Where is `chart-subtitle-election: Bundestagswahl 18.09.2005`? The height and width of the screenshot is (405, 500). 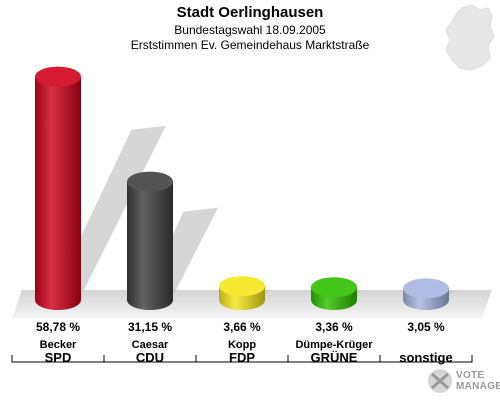 chart-subtitle-election: Bundestagswahl 18.09.2005 is located at coordinates (250, 30).